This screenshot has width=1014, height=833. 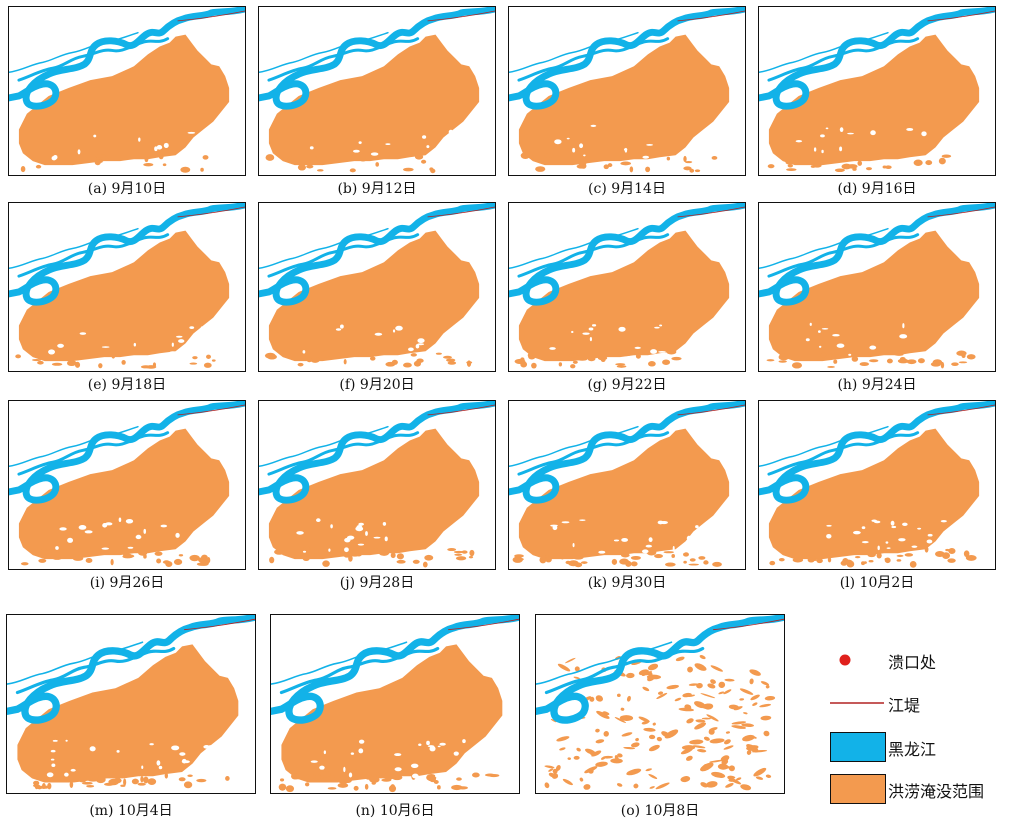 What do you see at coordinates (912, 749) in the screenshot?
I see `legend-label: 黑龙江` at bounding box center [912, 749].